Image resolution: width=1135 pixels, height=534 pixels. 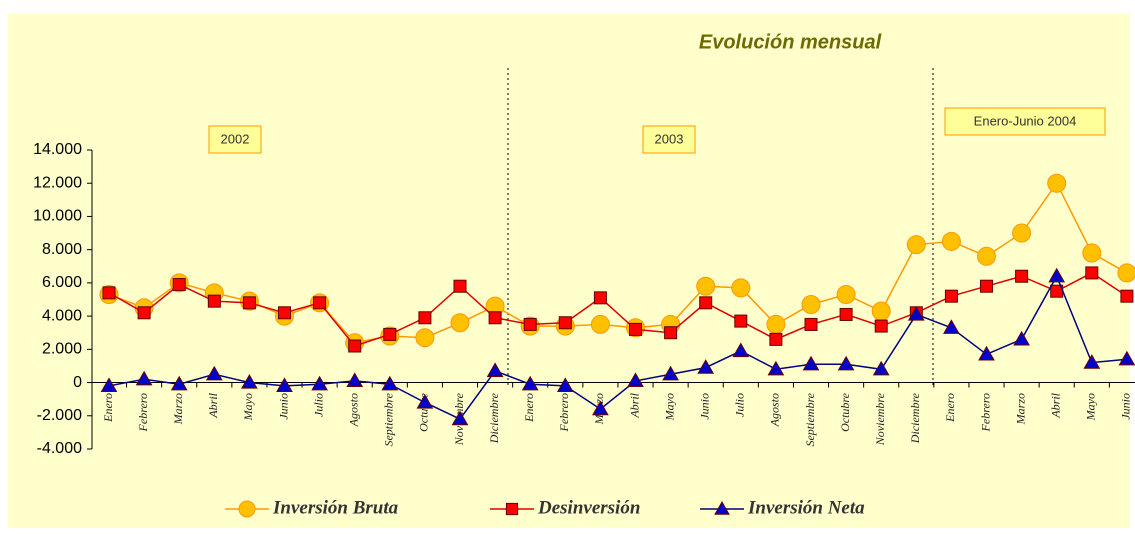 I want to click on y-tick-label: -4.000, so click(x=59, y=448).